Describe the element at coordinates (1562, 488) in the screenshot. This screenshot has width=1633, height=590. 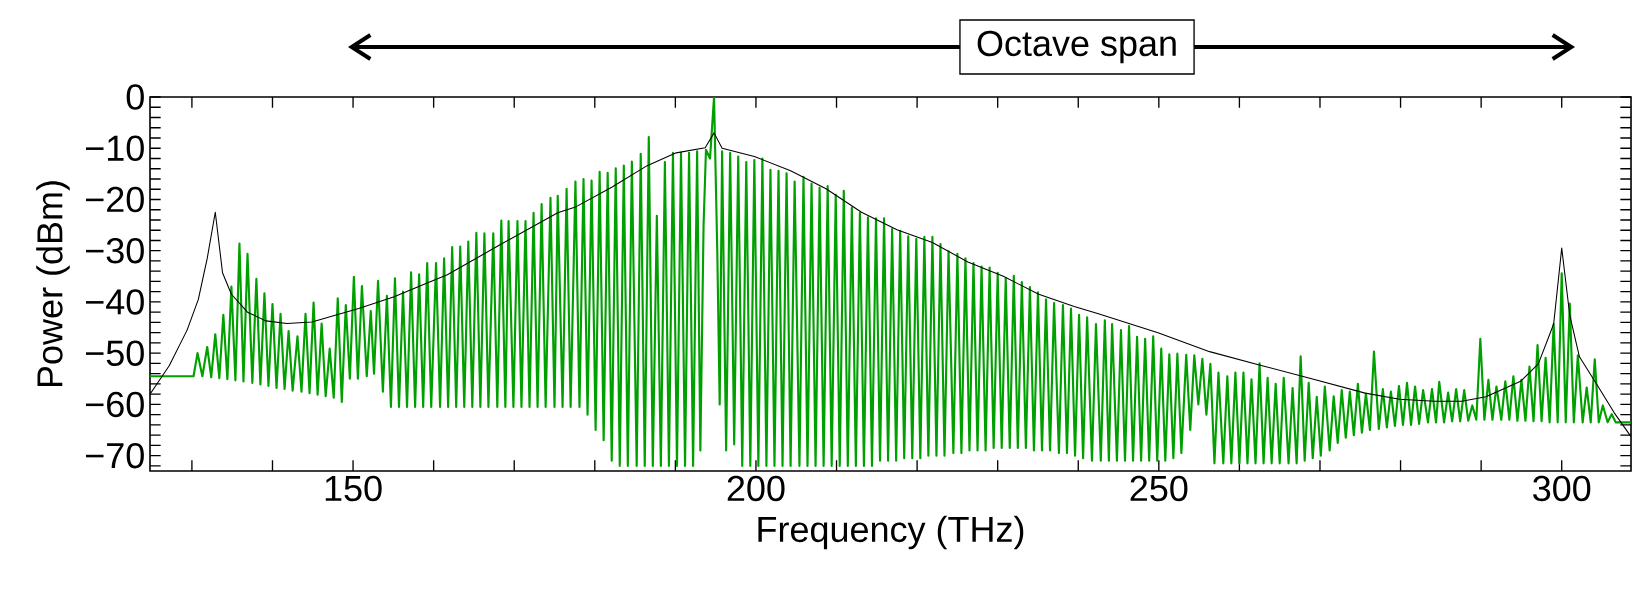
I see `x-tick-label: 300` at that location.